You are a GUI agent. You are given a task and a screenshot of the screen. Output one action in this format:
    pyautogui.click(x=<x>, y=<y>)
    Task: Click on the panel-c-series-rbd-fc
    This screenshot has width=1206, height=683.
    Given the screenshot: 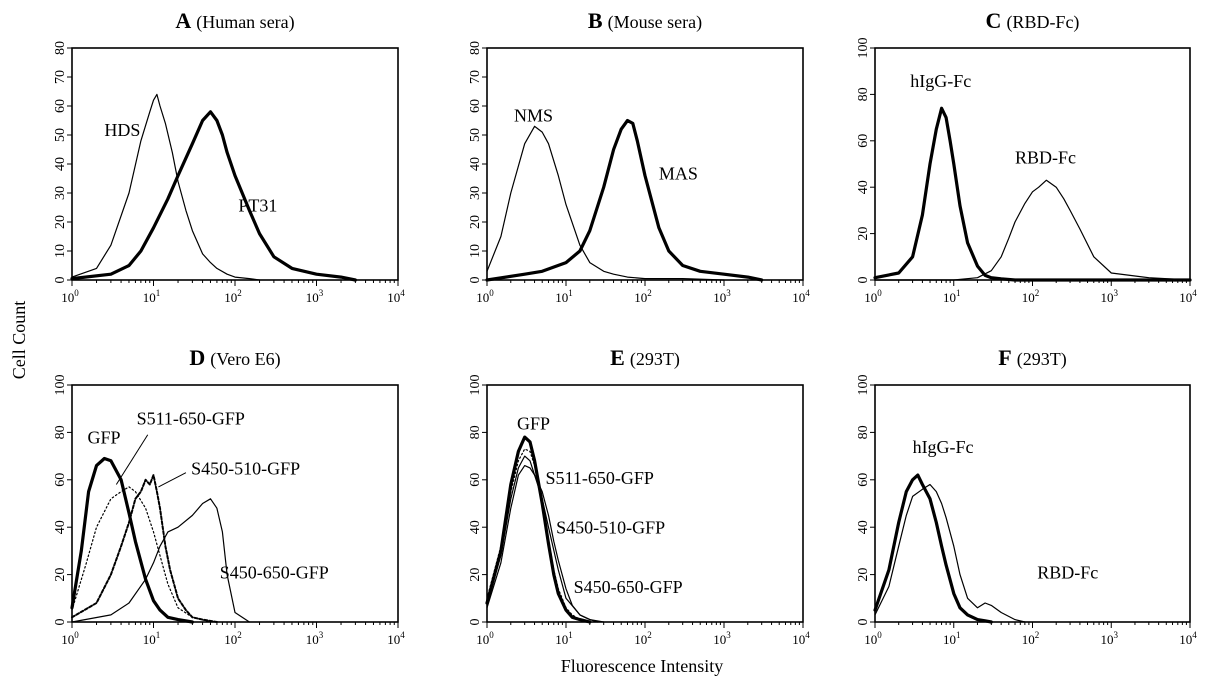 What is the action you would take?
    pyautogui.click(x=1032, y=230)
    